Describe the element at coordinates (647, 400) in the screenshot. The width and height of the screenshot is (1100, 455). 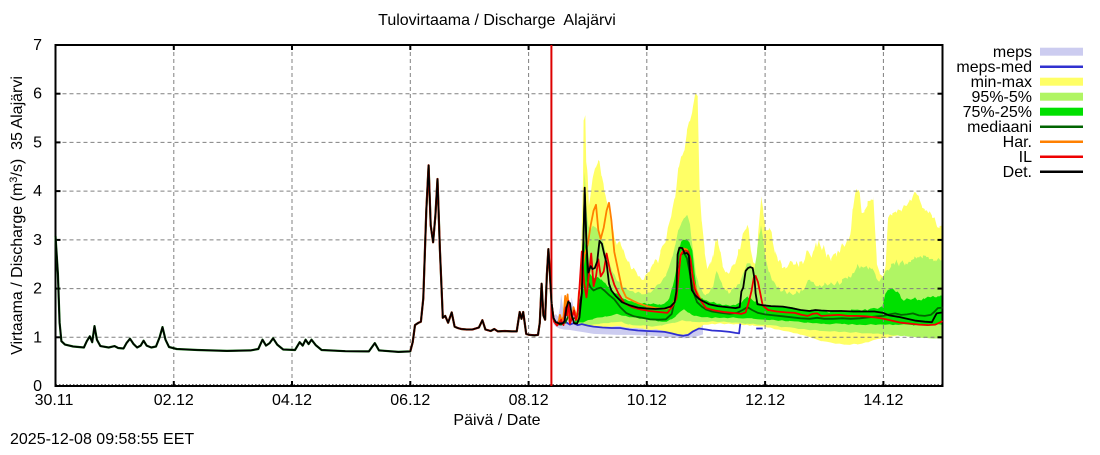
I see `svg-text: 10.12` at that location.